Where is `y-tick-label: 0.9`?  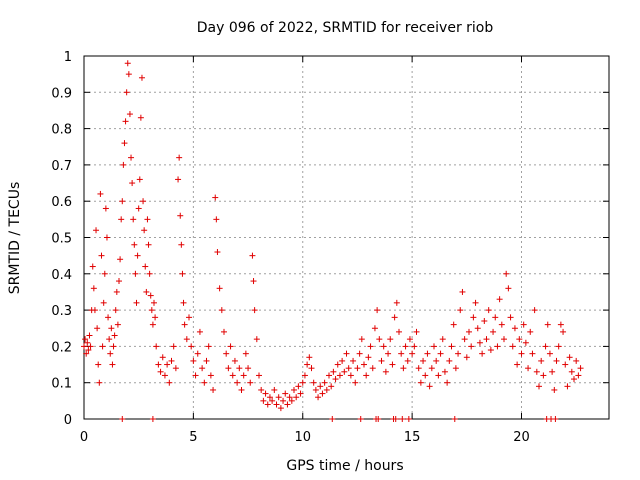
y-tick-label: 0.9 is located at coordinates (61, 93).